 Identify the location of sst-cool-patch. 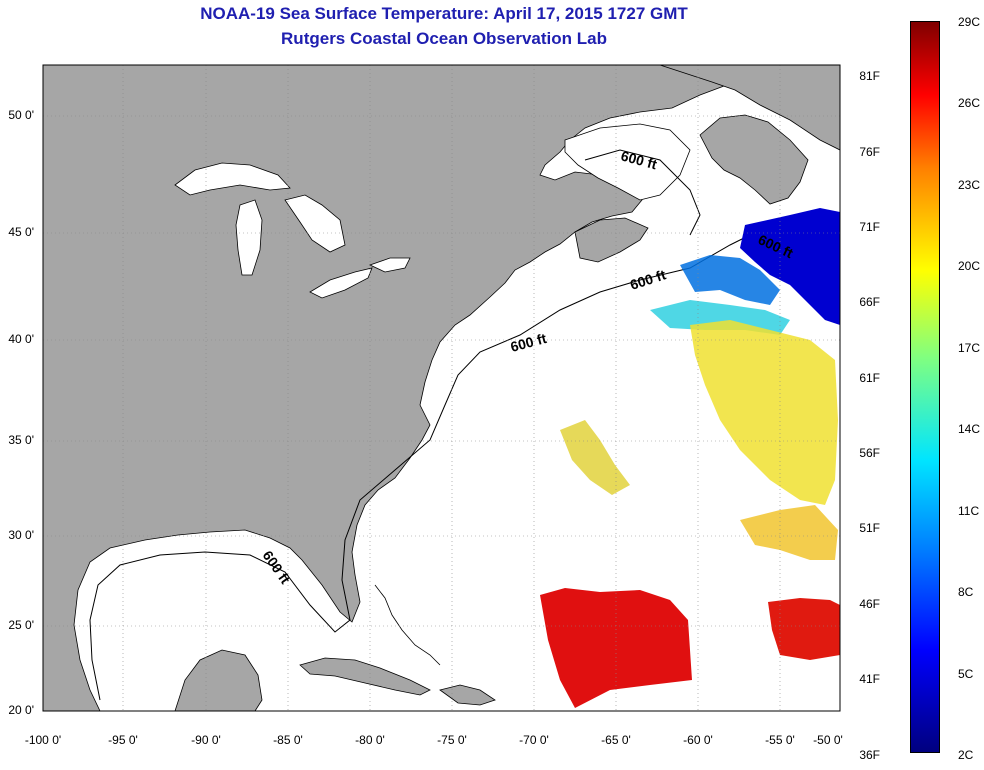
(730, 280).